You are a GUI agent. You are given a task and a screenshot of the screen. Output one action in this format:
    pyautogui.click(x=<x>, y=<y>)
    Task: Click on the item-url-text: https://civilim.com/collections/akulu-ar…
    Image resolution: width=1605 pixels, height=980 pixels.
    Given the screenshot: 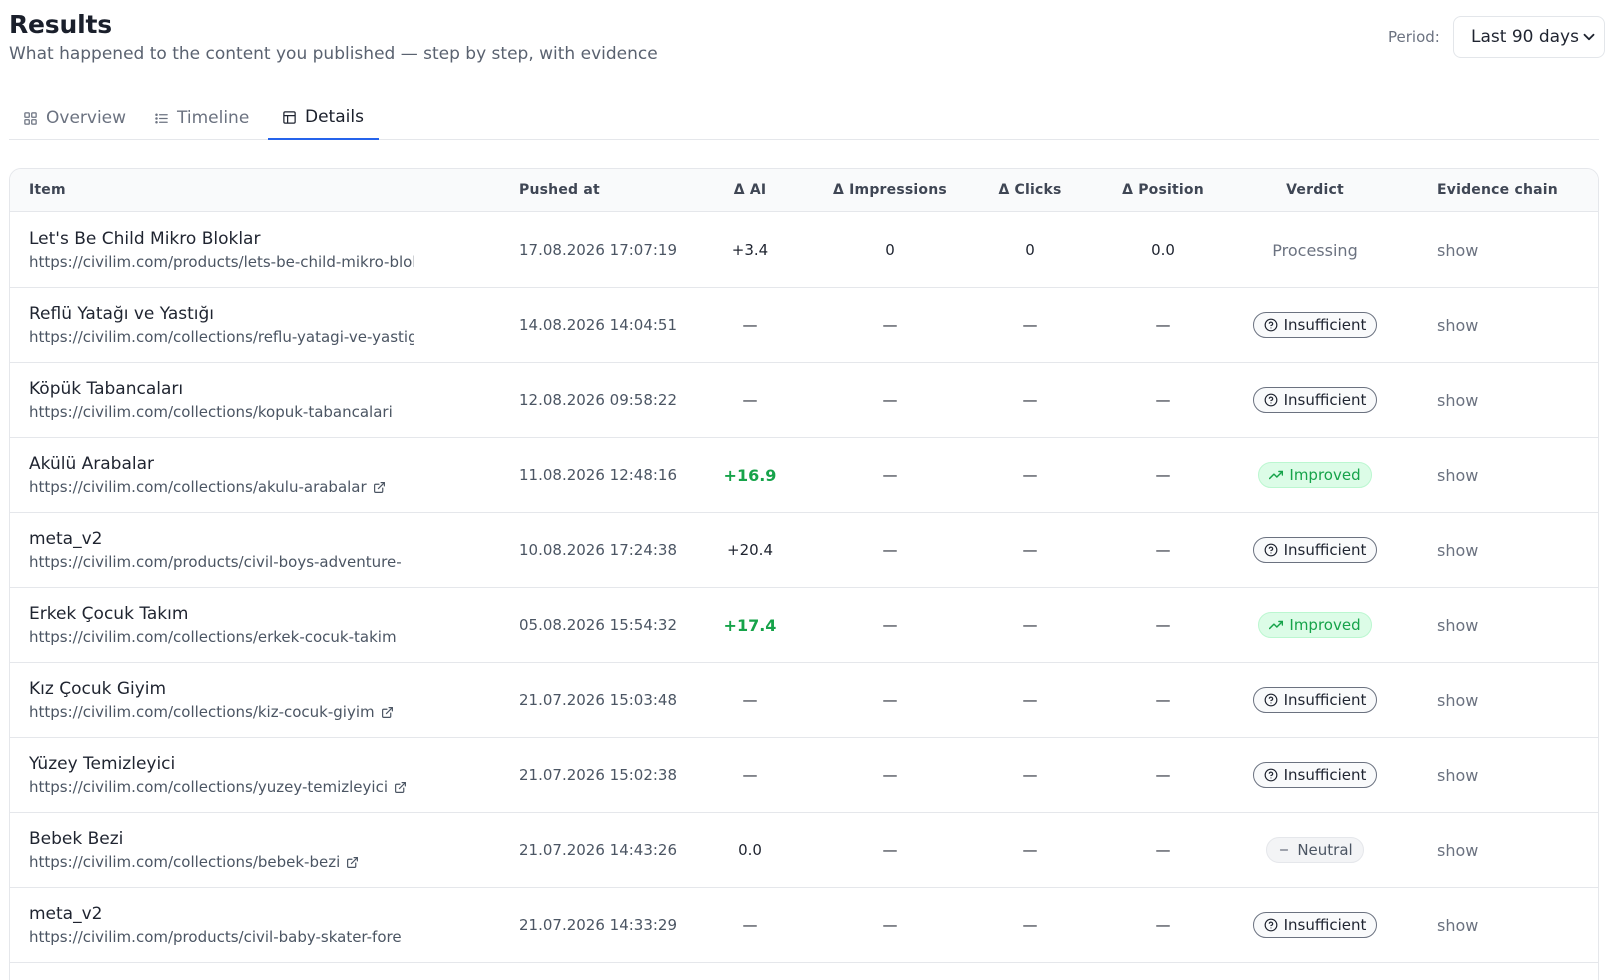 What is the action you would take?
    pyautogui.click(x=198, y=487)
    